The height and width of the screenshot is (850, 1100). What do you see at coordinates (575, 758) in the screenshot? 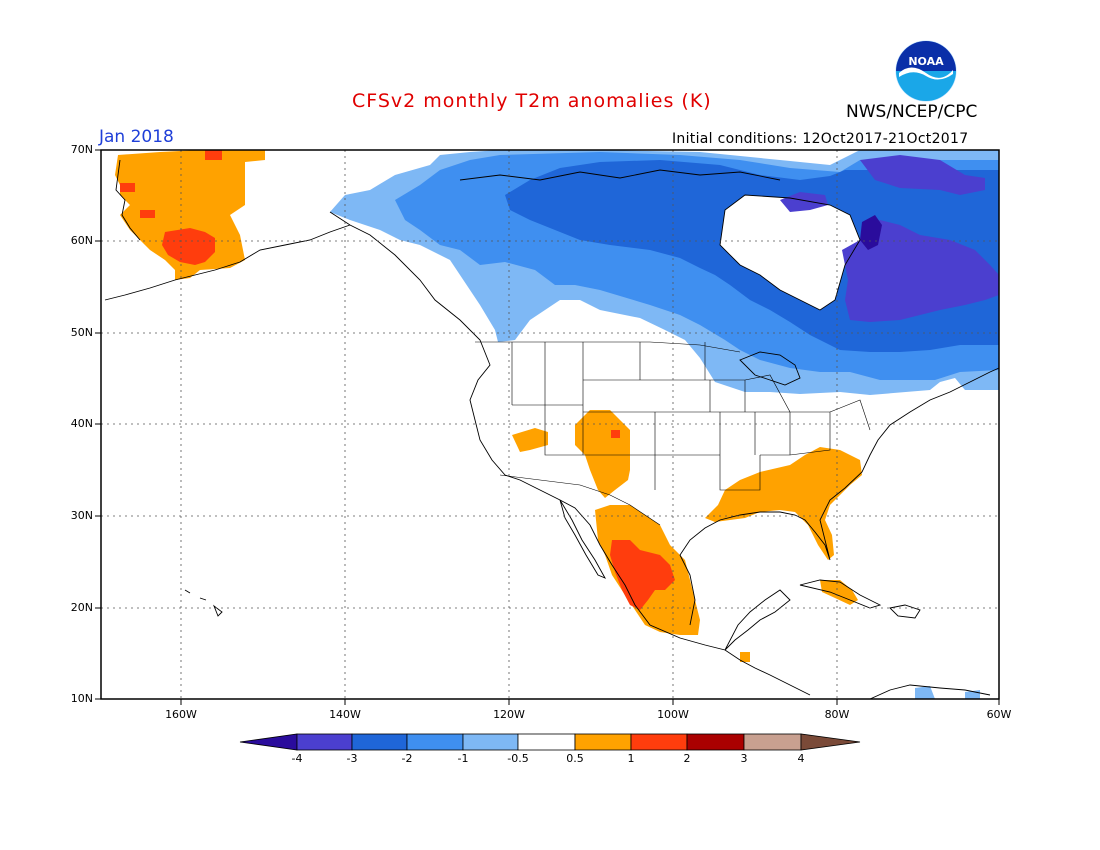
I see `colorbar-label: 0.5` at bounding box center [575, 758].